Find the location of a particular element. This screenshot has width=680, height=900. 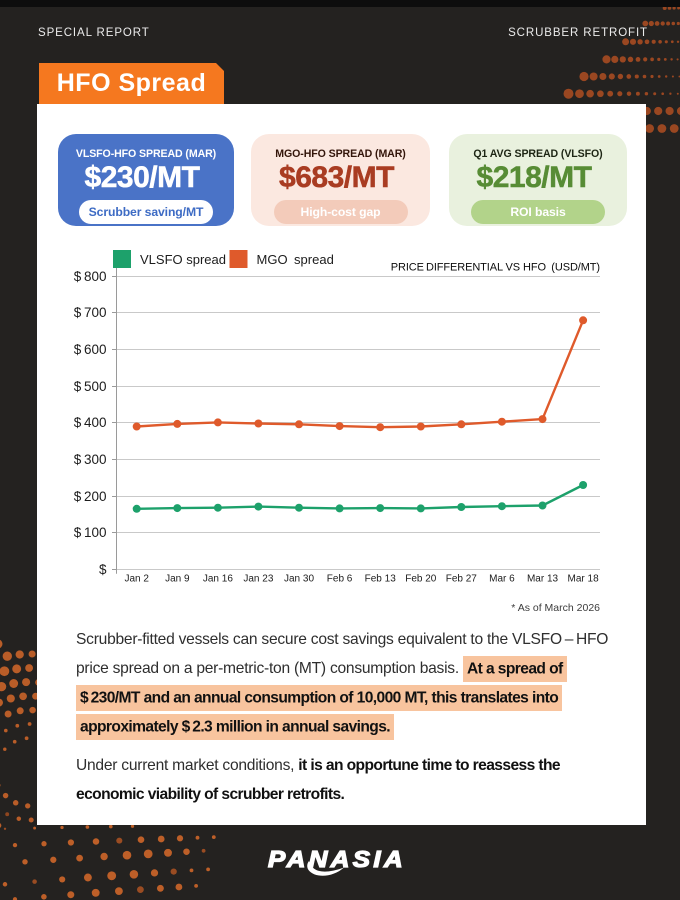

svg-text:PRICE DIFFERENTIAL VS HFO (USD: PRICE DIFFERENTIAL VS HFO (USD/MT) is located at coordinates (495, 267).